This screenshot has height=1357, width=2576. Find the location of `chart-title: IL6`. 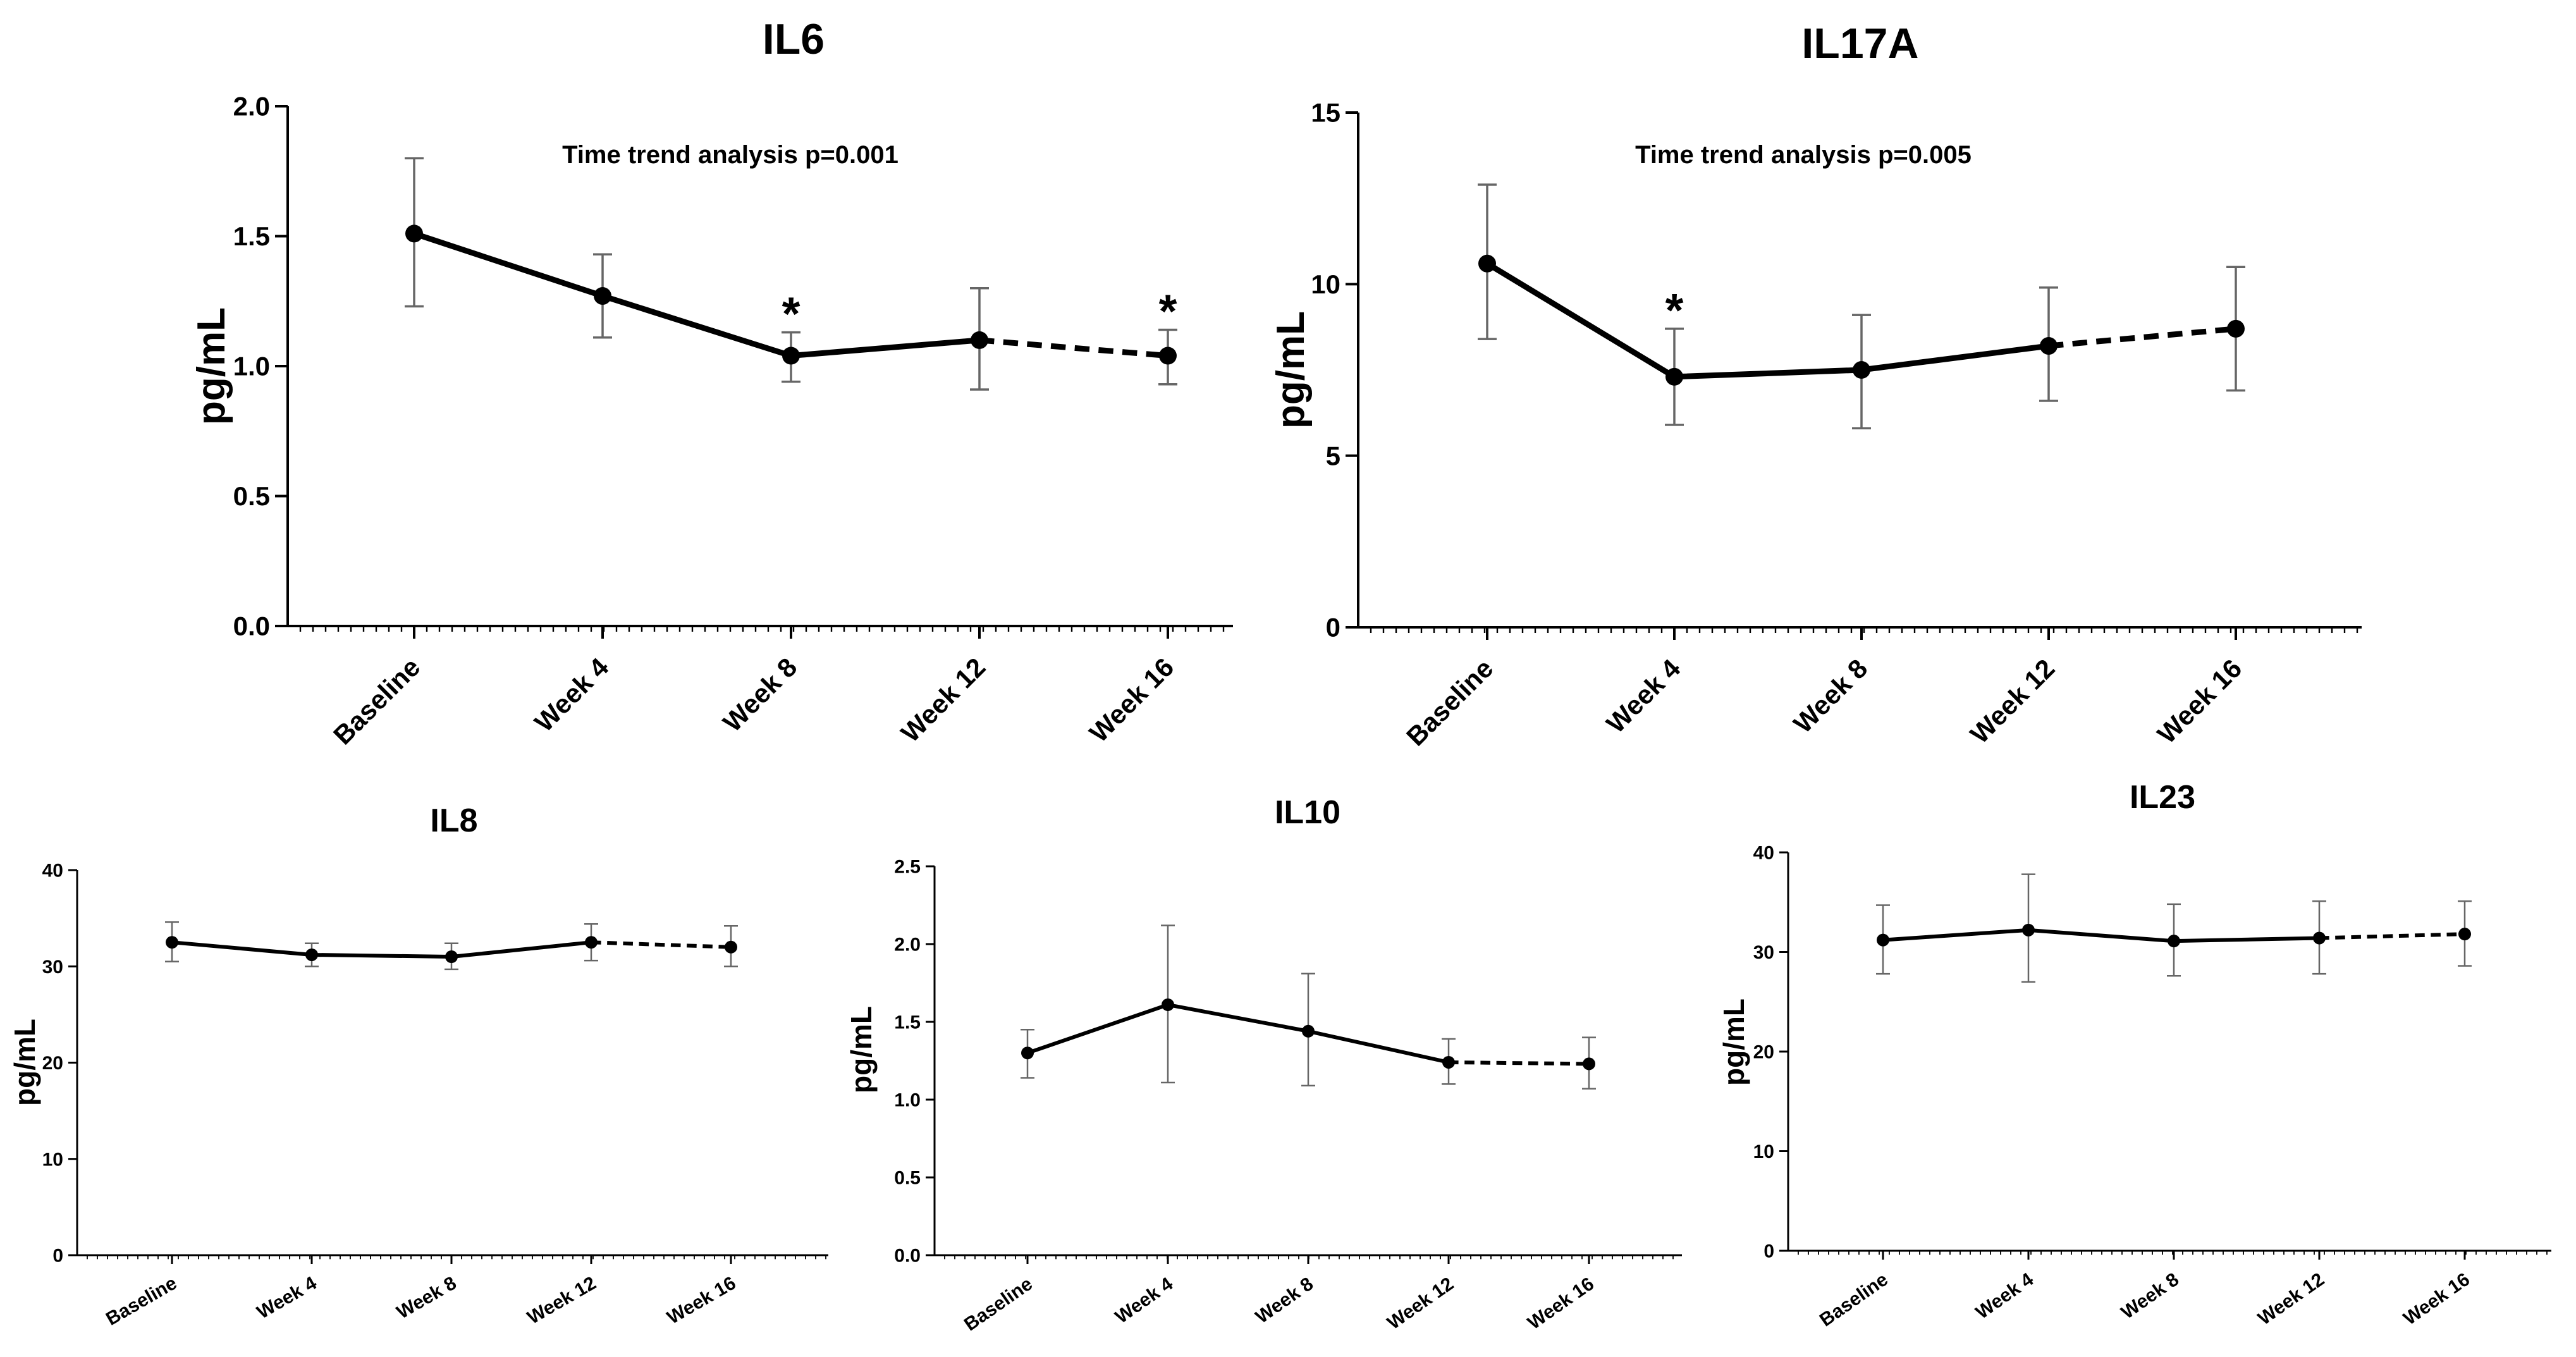

chart-title: IL6 is located at coordinates (794, 39).